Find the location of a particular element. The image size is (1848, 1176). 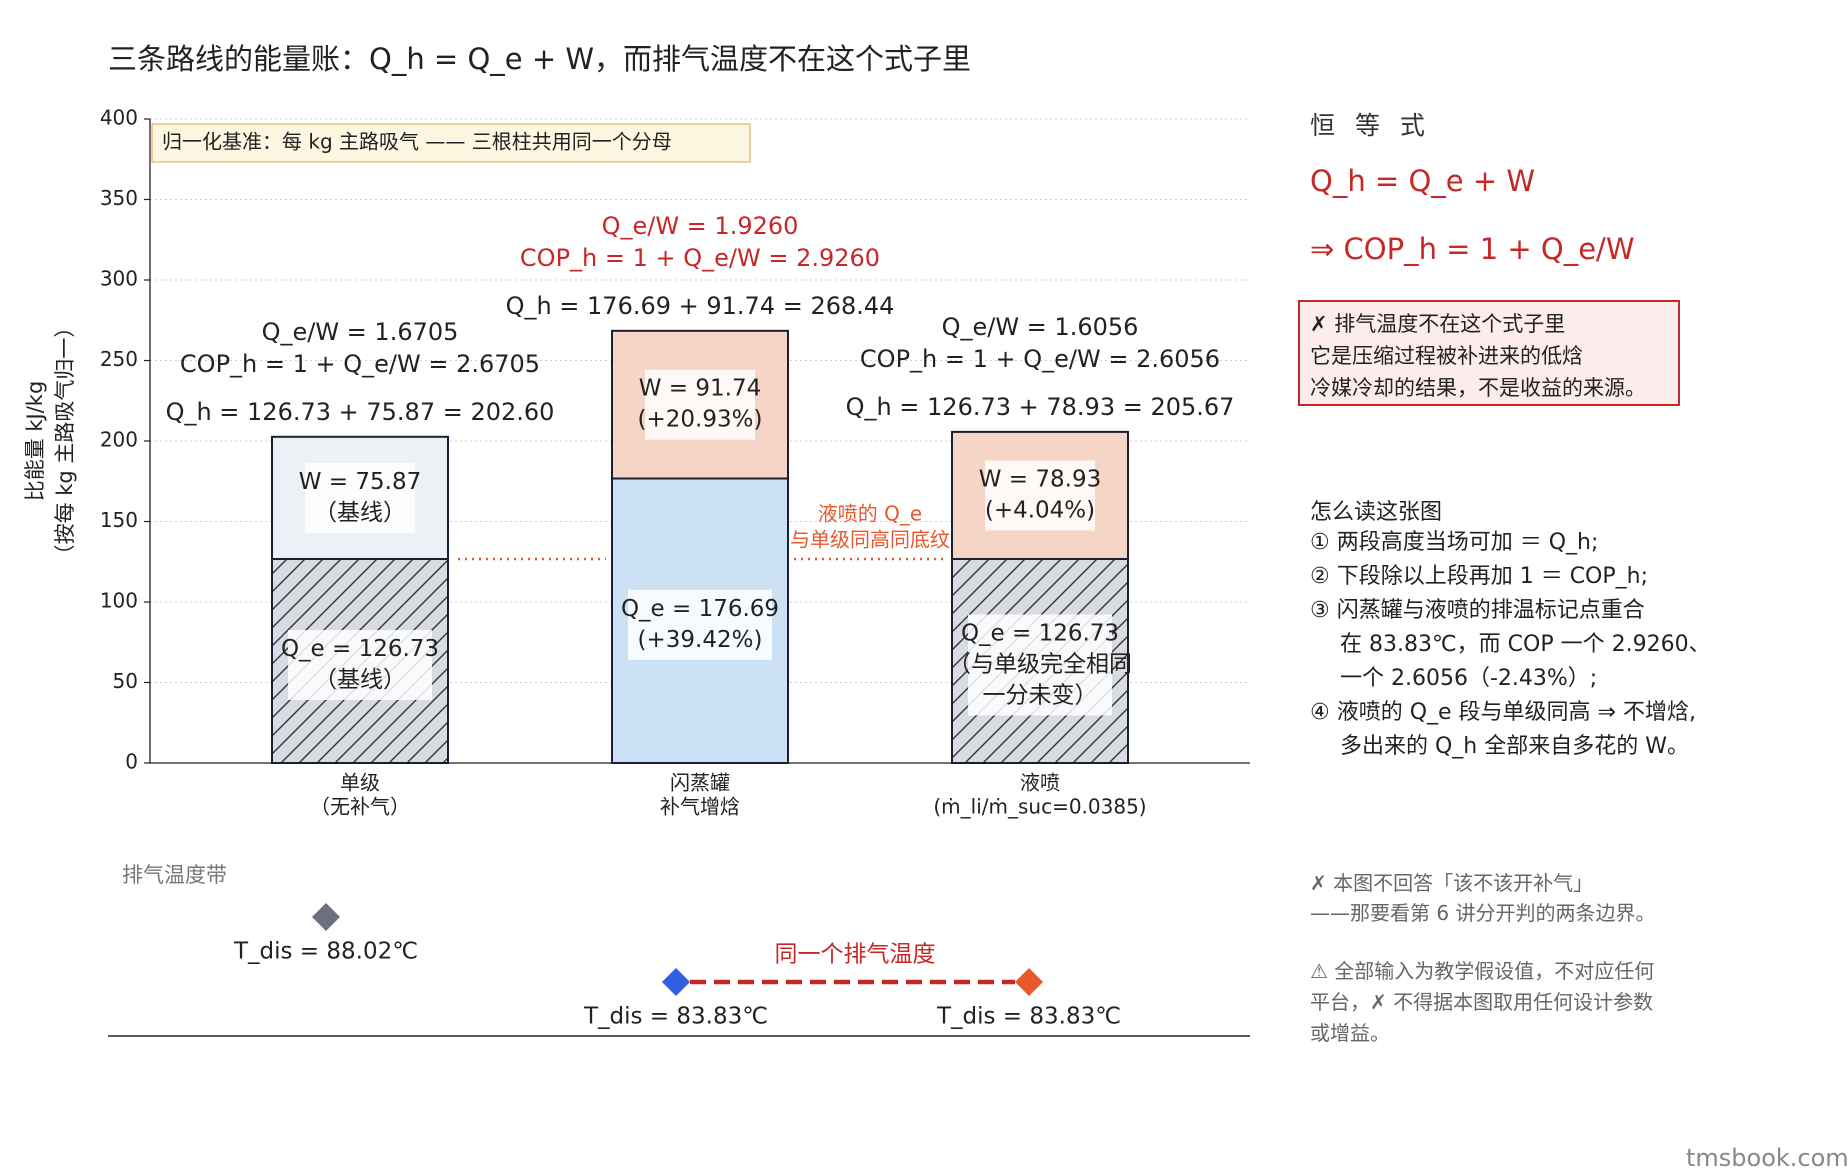

y-tick-label: 400 is located at coordinates (119, 118).